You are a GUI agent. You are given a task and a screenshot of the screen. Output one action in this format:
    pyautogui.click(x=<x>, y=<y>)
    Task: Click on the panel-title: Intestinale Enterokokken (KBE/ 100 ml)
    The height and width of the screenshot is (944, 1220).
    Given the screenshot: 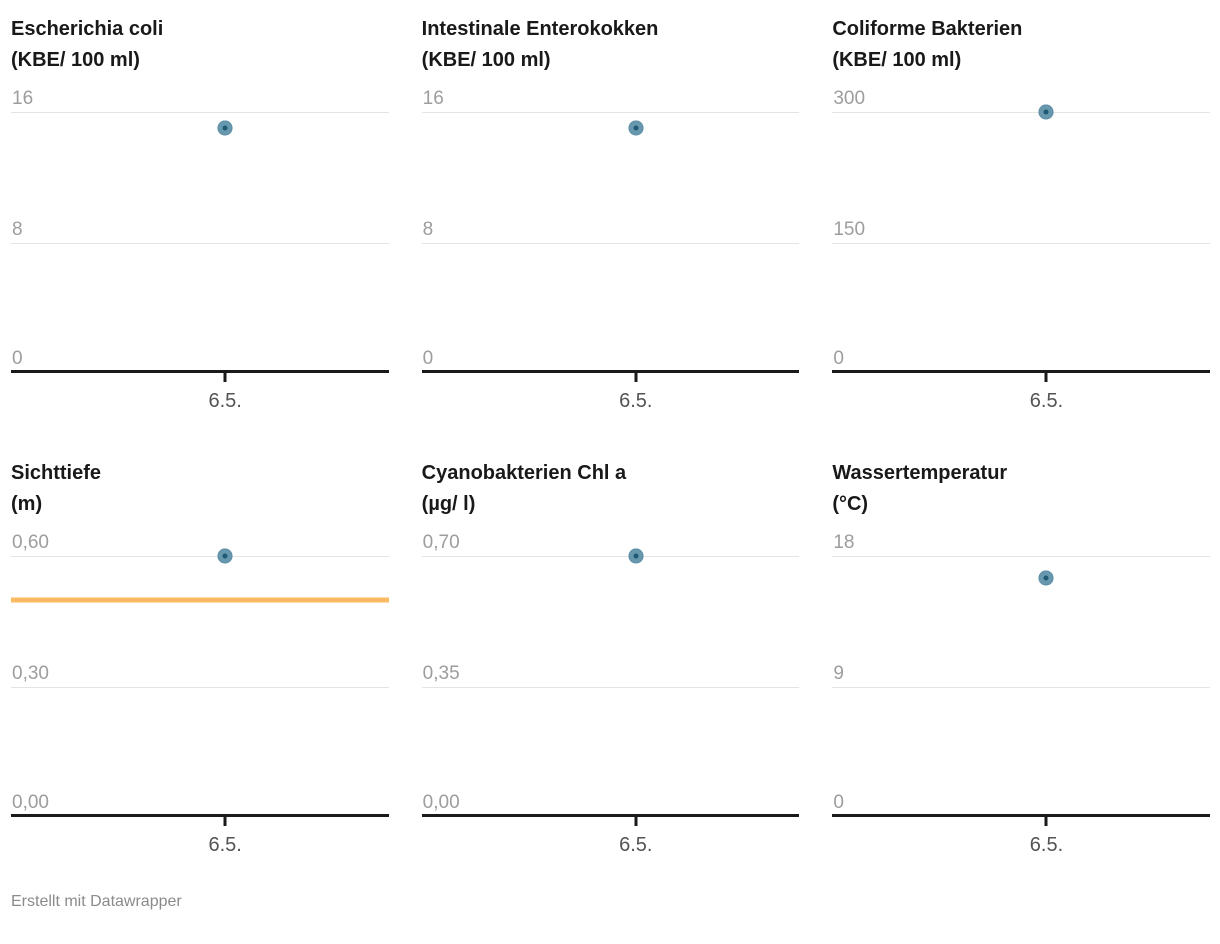 What is the action you would take?
    pyautogui.click(x=611, y=45)
    